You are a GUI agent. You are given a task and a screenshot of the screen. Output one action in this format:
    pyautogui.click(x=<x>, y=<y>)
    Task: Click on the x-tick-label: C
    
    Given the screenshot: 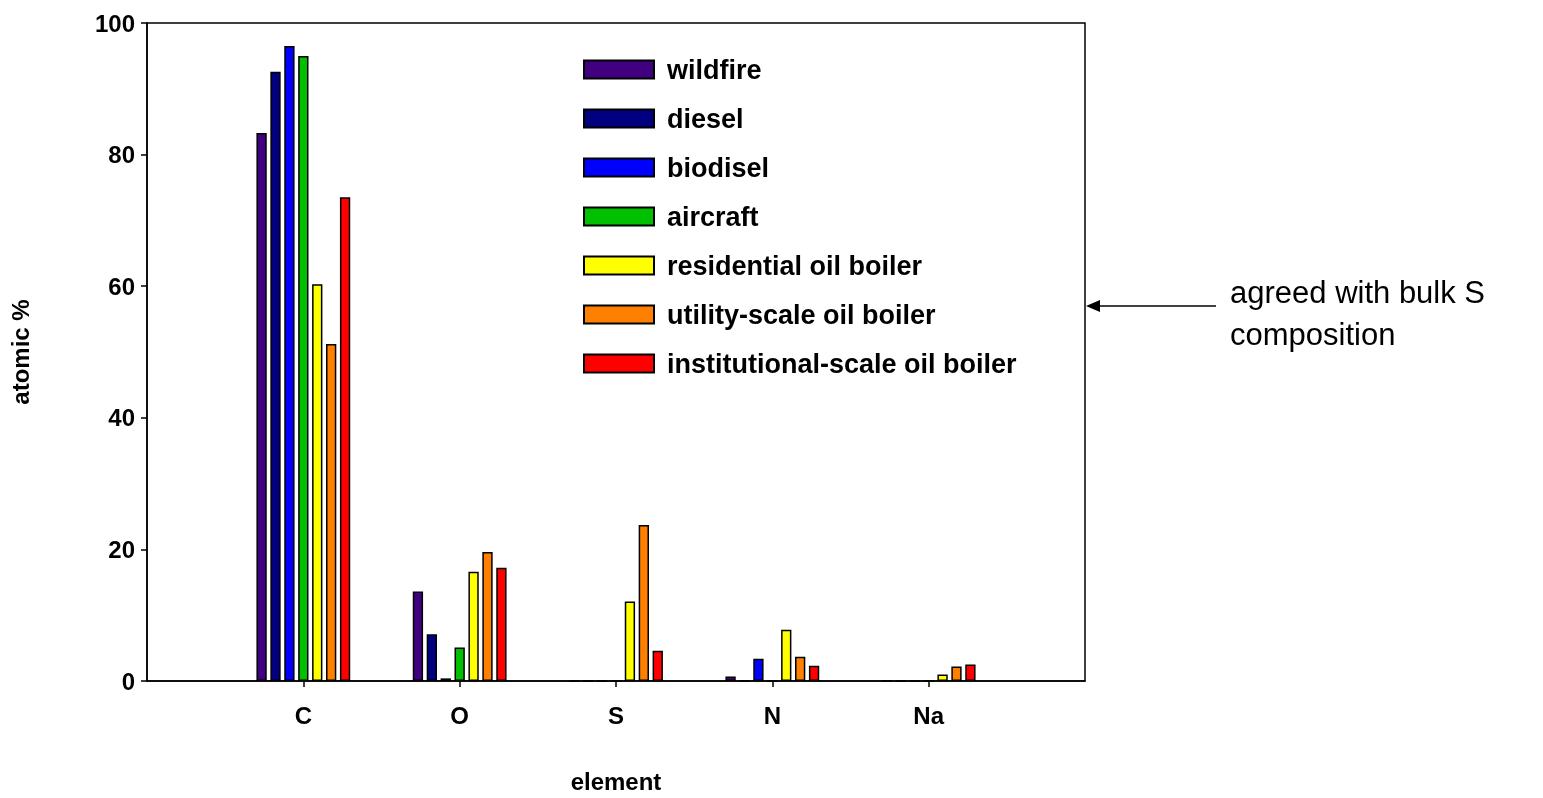 What is the action you would take?
    pyautogui.click(x=303, y=715)
    